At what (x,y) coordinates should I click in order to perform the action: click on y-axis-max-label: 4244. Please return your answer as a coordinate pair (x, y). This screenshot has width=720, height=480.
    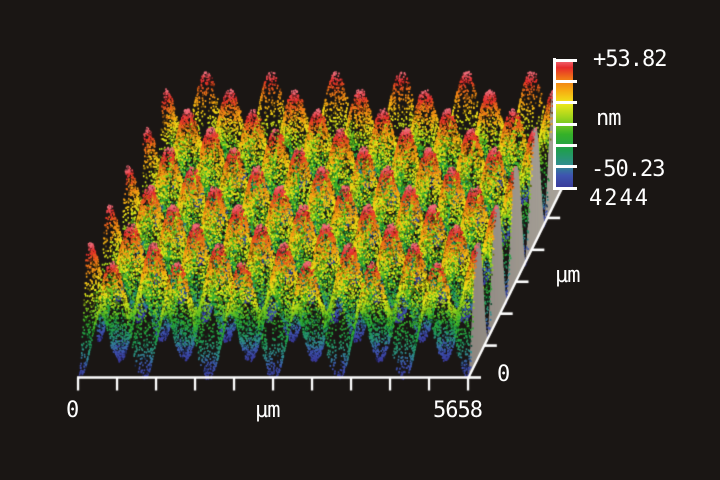
    Looking at the image, I should click on (619, 198).